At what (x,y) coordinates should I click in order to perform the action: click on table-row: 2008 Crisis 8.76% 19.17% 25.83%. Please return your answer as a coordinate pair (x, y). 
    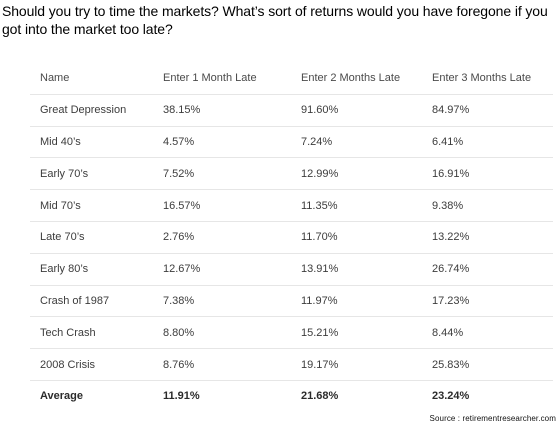
    Looking at the image, I should click on (291, 364).